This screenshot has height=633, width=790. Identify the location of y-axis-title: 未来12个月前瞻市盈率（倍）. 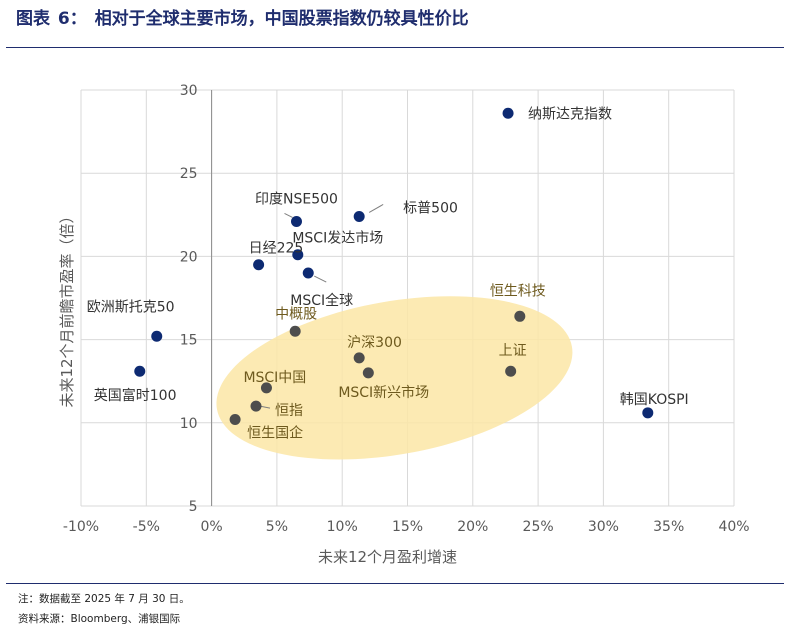
(67, 307).